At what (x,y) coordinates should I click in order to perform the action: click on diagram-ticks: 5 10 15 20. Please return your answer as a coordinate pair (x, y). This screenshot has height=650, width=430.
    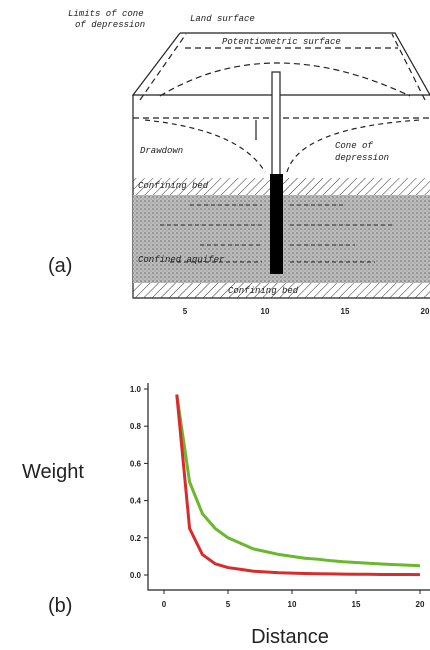
    Looking at the image, I should click on (306, 311).